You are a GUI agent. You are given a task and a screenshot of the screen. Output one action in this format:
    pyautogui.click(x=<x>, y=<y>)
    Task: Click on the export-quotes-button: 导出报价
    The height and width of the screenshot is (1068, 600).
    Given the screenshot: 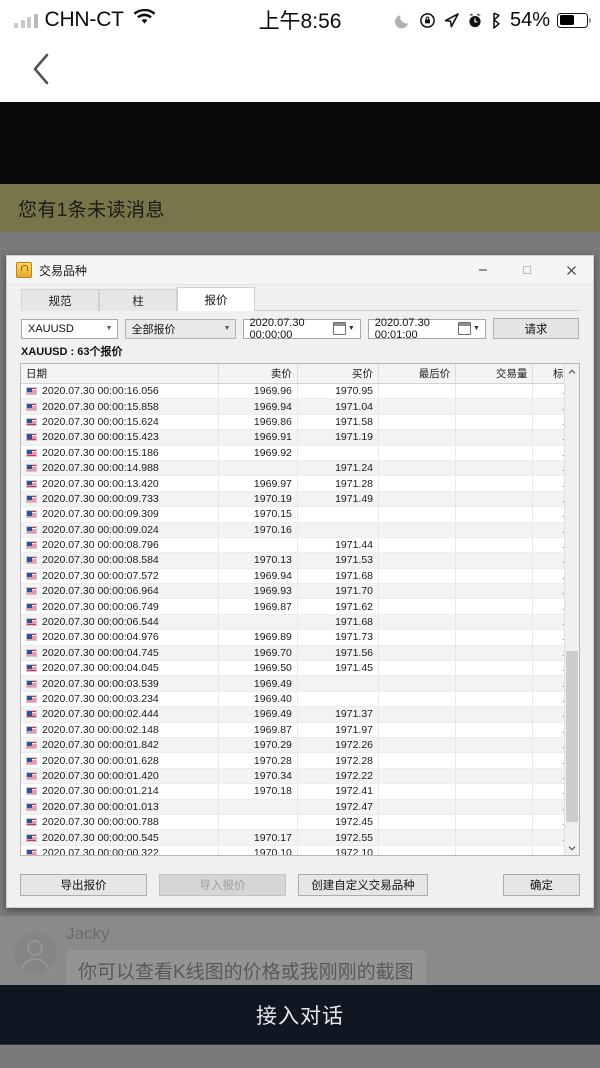 What is the action you would take?
    pyautogui.click(x=83, y=885)
    